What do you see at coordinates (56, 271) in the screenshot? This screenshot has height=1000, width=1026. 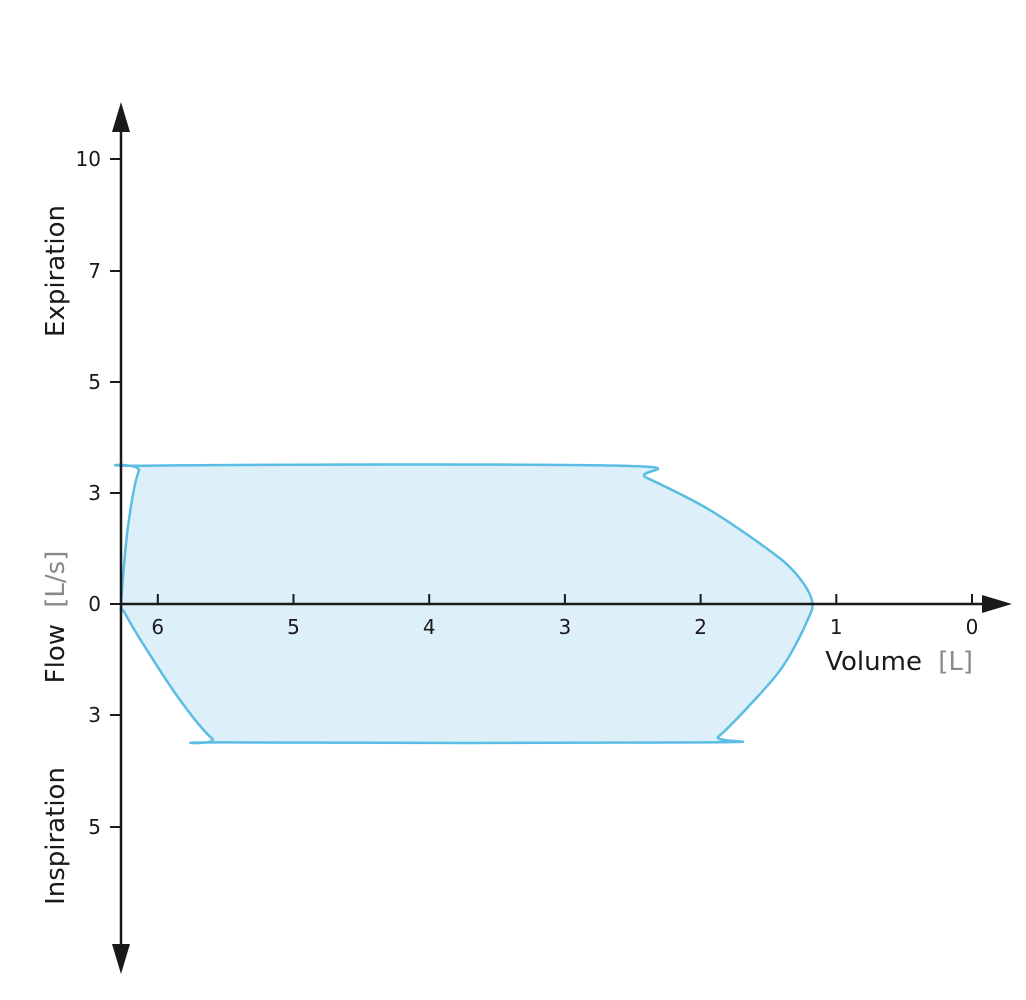 I see `y-upper-label: Expiration` at bounding box center [56, 271].